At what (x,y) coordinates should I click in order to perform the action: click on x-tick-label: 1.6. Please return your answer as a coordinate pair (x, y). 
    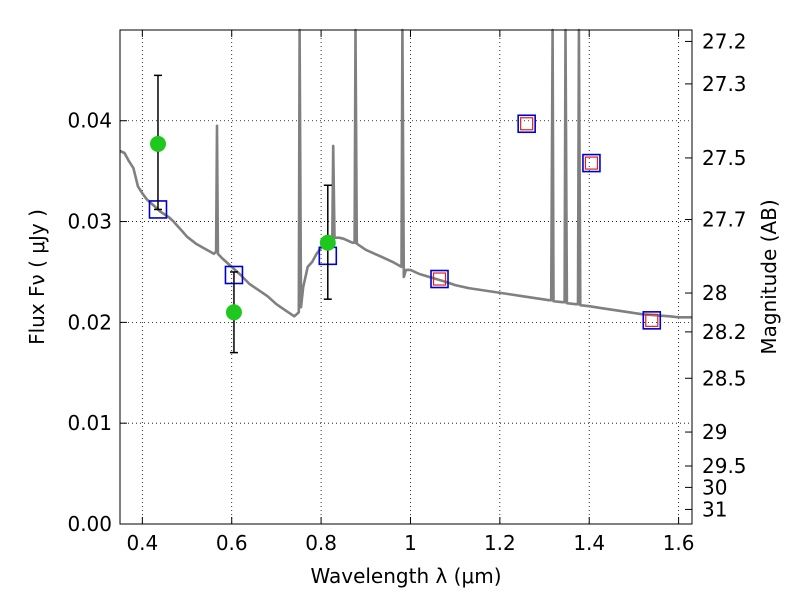
    Looking at the image, I should click on (679, 543).